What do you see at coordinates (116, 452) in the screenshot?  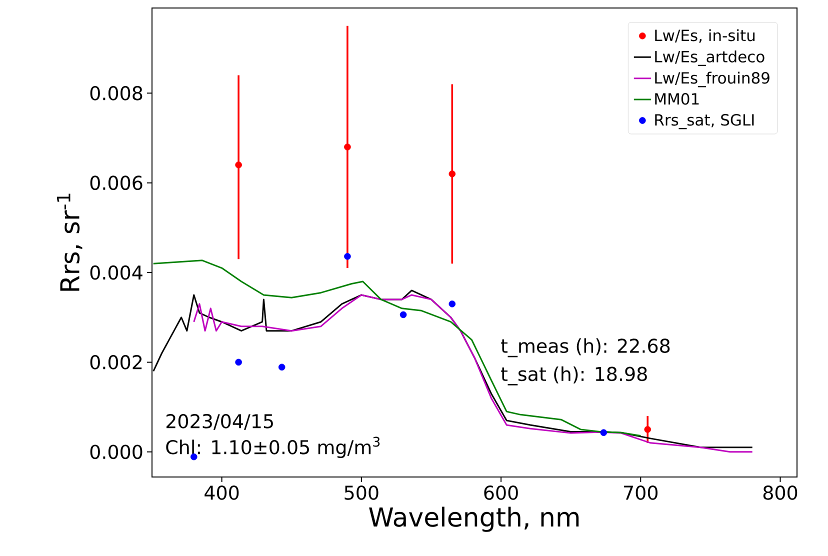 I see `y-tick-label: 0.000` at bounding box center [116, 452].